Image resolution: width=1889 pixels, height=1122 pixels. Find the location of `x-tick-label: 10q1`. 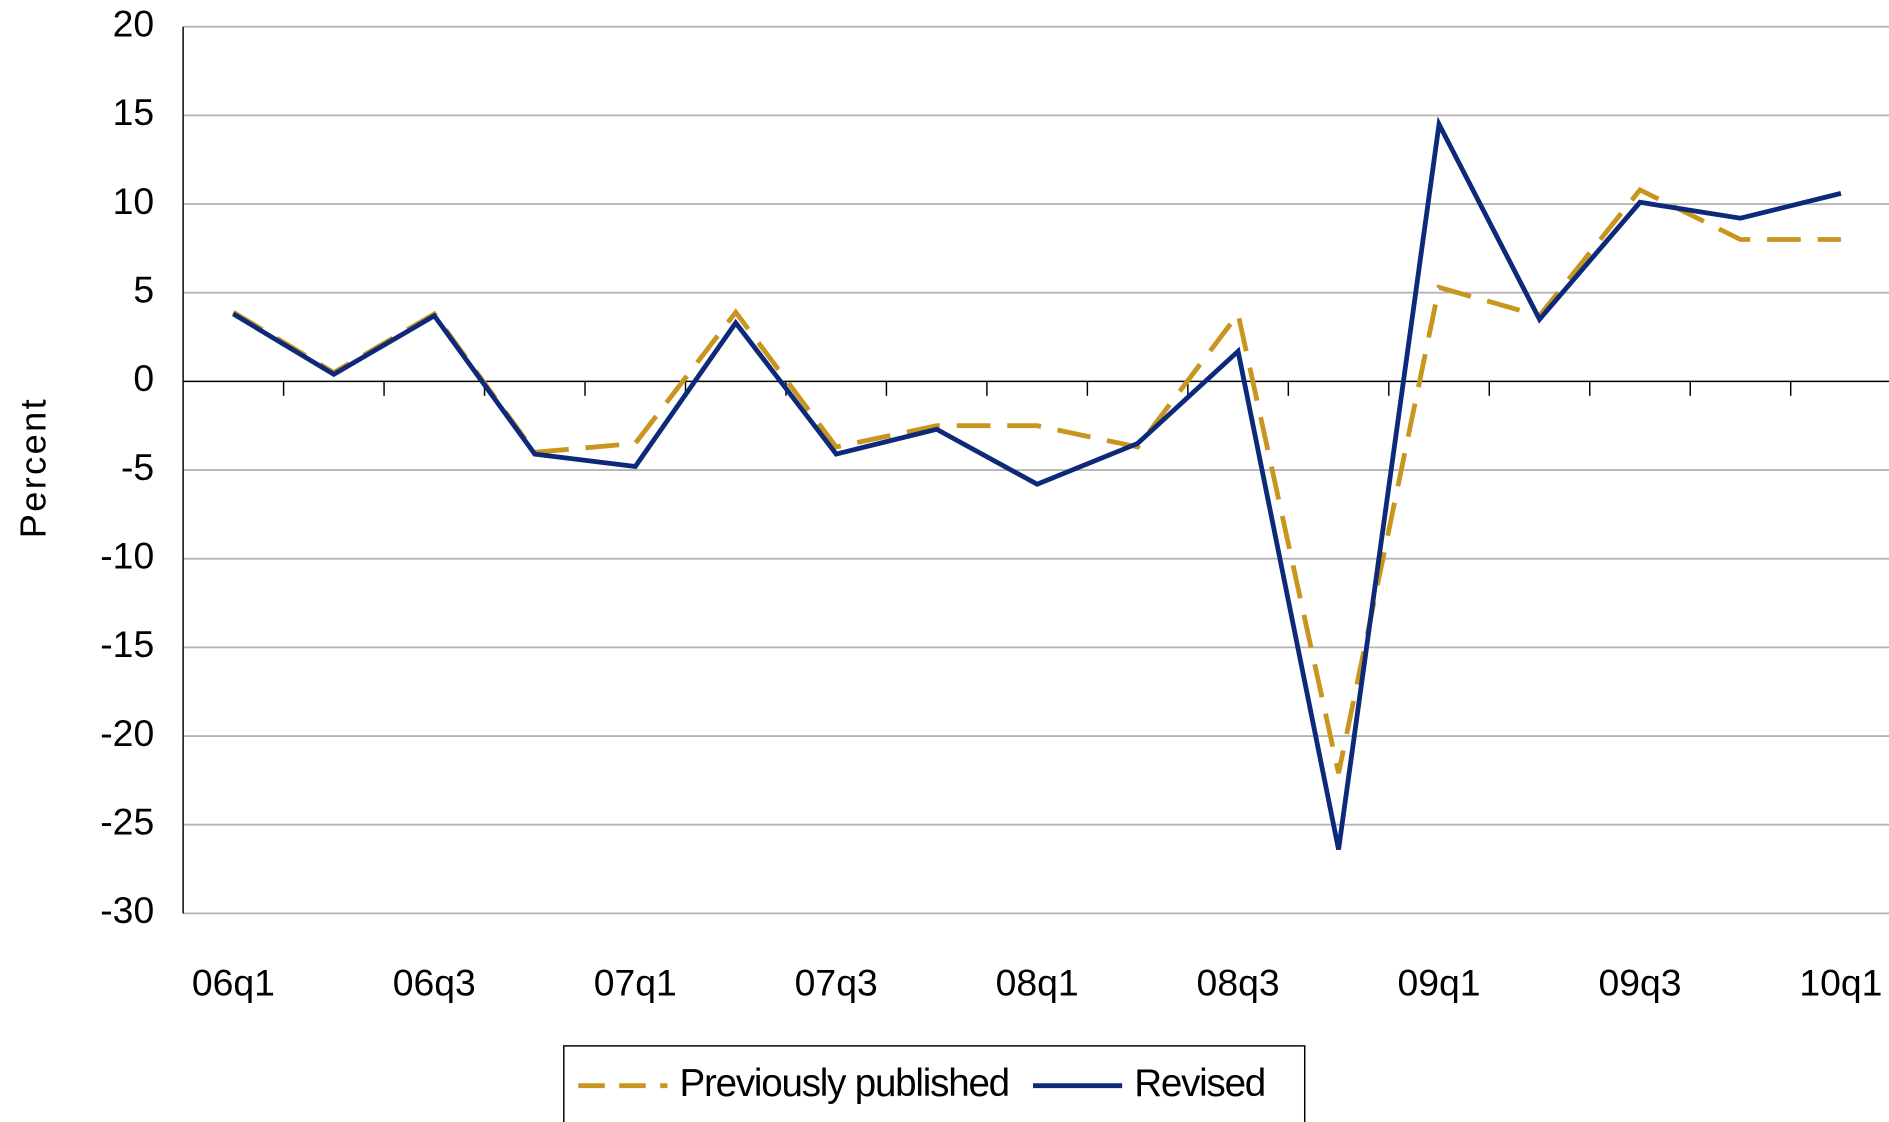

x-tick-label: 10q1 is located at coordinates (1840, 983).